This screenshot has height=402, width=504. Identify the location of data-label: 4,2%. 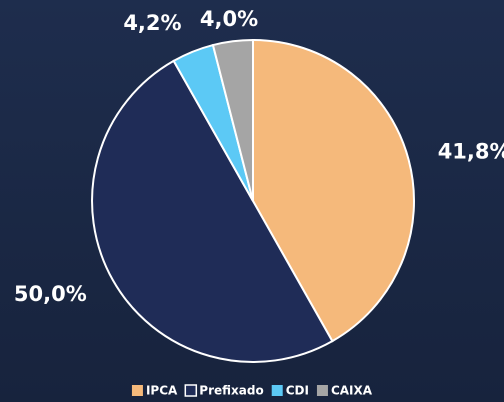
(152, 23).